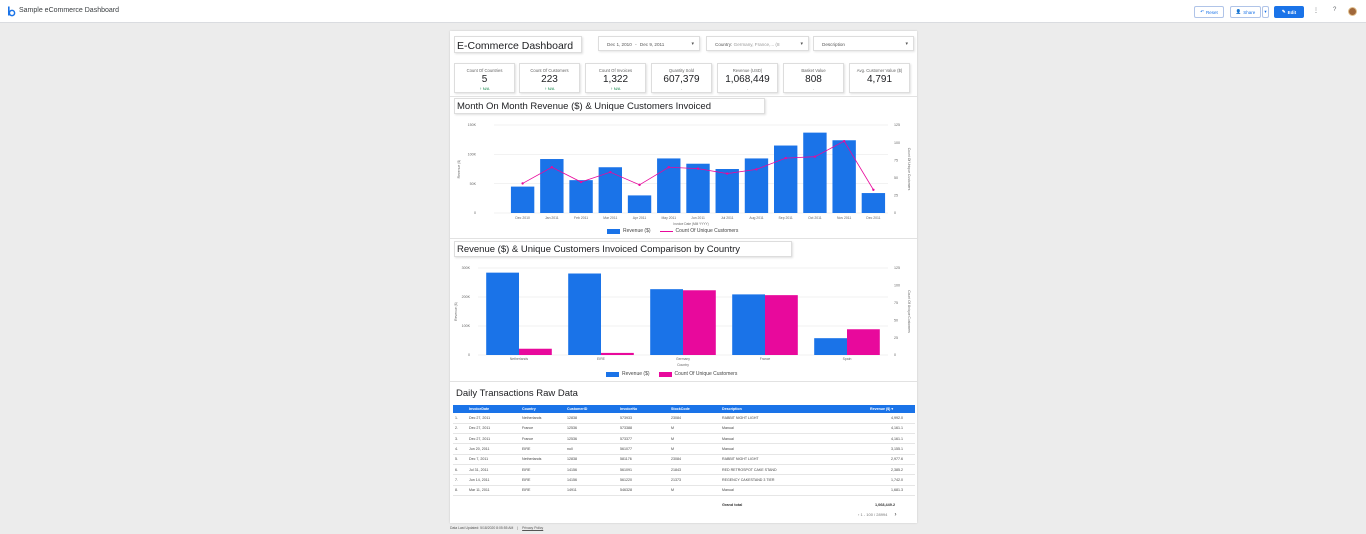  I want to click on share-dropdown-button: ▾, so click(1265, 12).